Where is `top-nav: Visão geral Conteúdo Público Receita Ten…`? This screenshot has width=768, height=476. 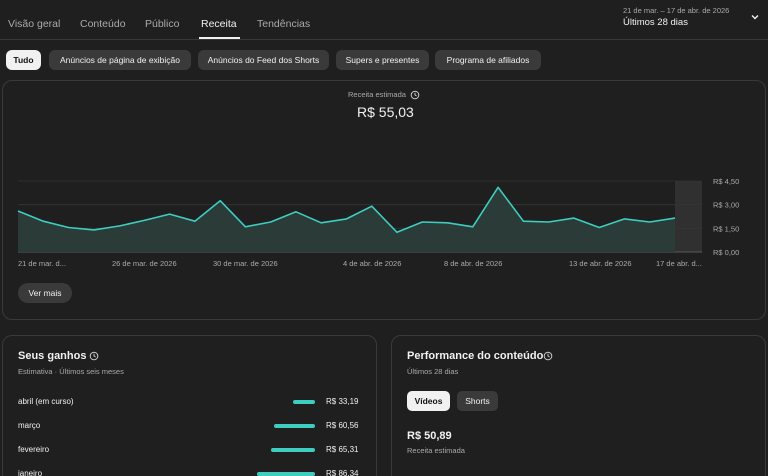
top-nav: Visão geral Conteúdo Público Receita Ten… is located at coordinates (384, 20).